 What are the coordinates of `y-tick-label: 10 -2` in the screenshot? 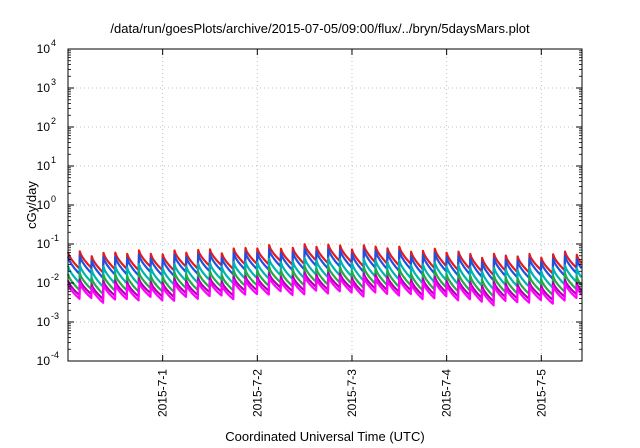 It's located at (48, 281).